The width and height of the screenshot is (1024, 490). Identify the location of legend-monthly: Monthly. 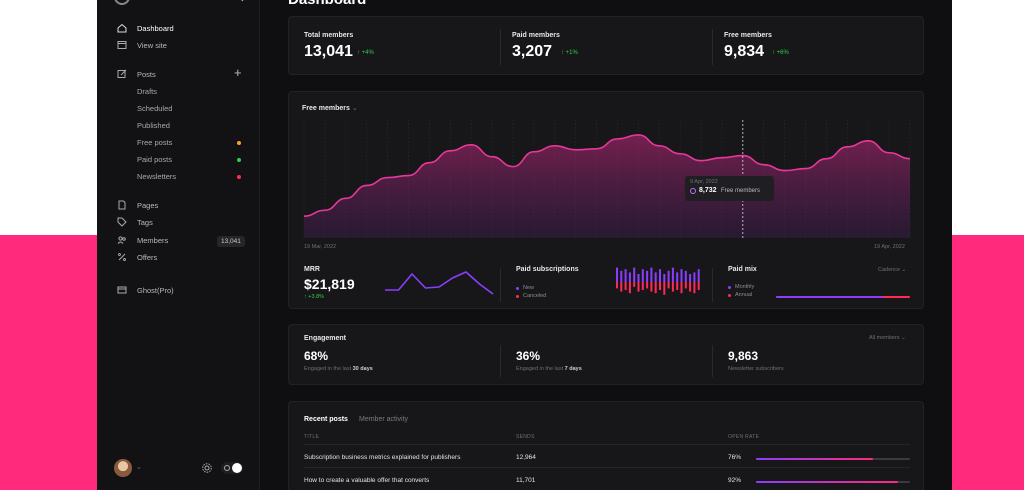
(741, 287).